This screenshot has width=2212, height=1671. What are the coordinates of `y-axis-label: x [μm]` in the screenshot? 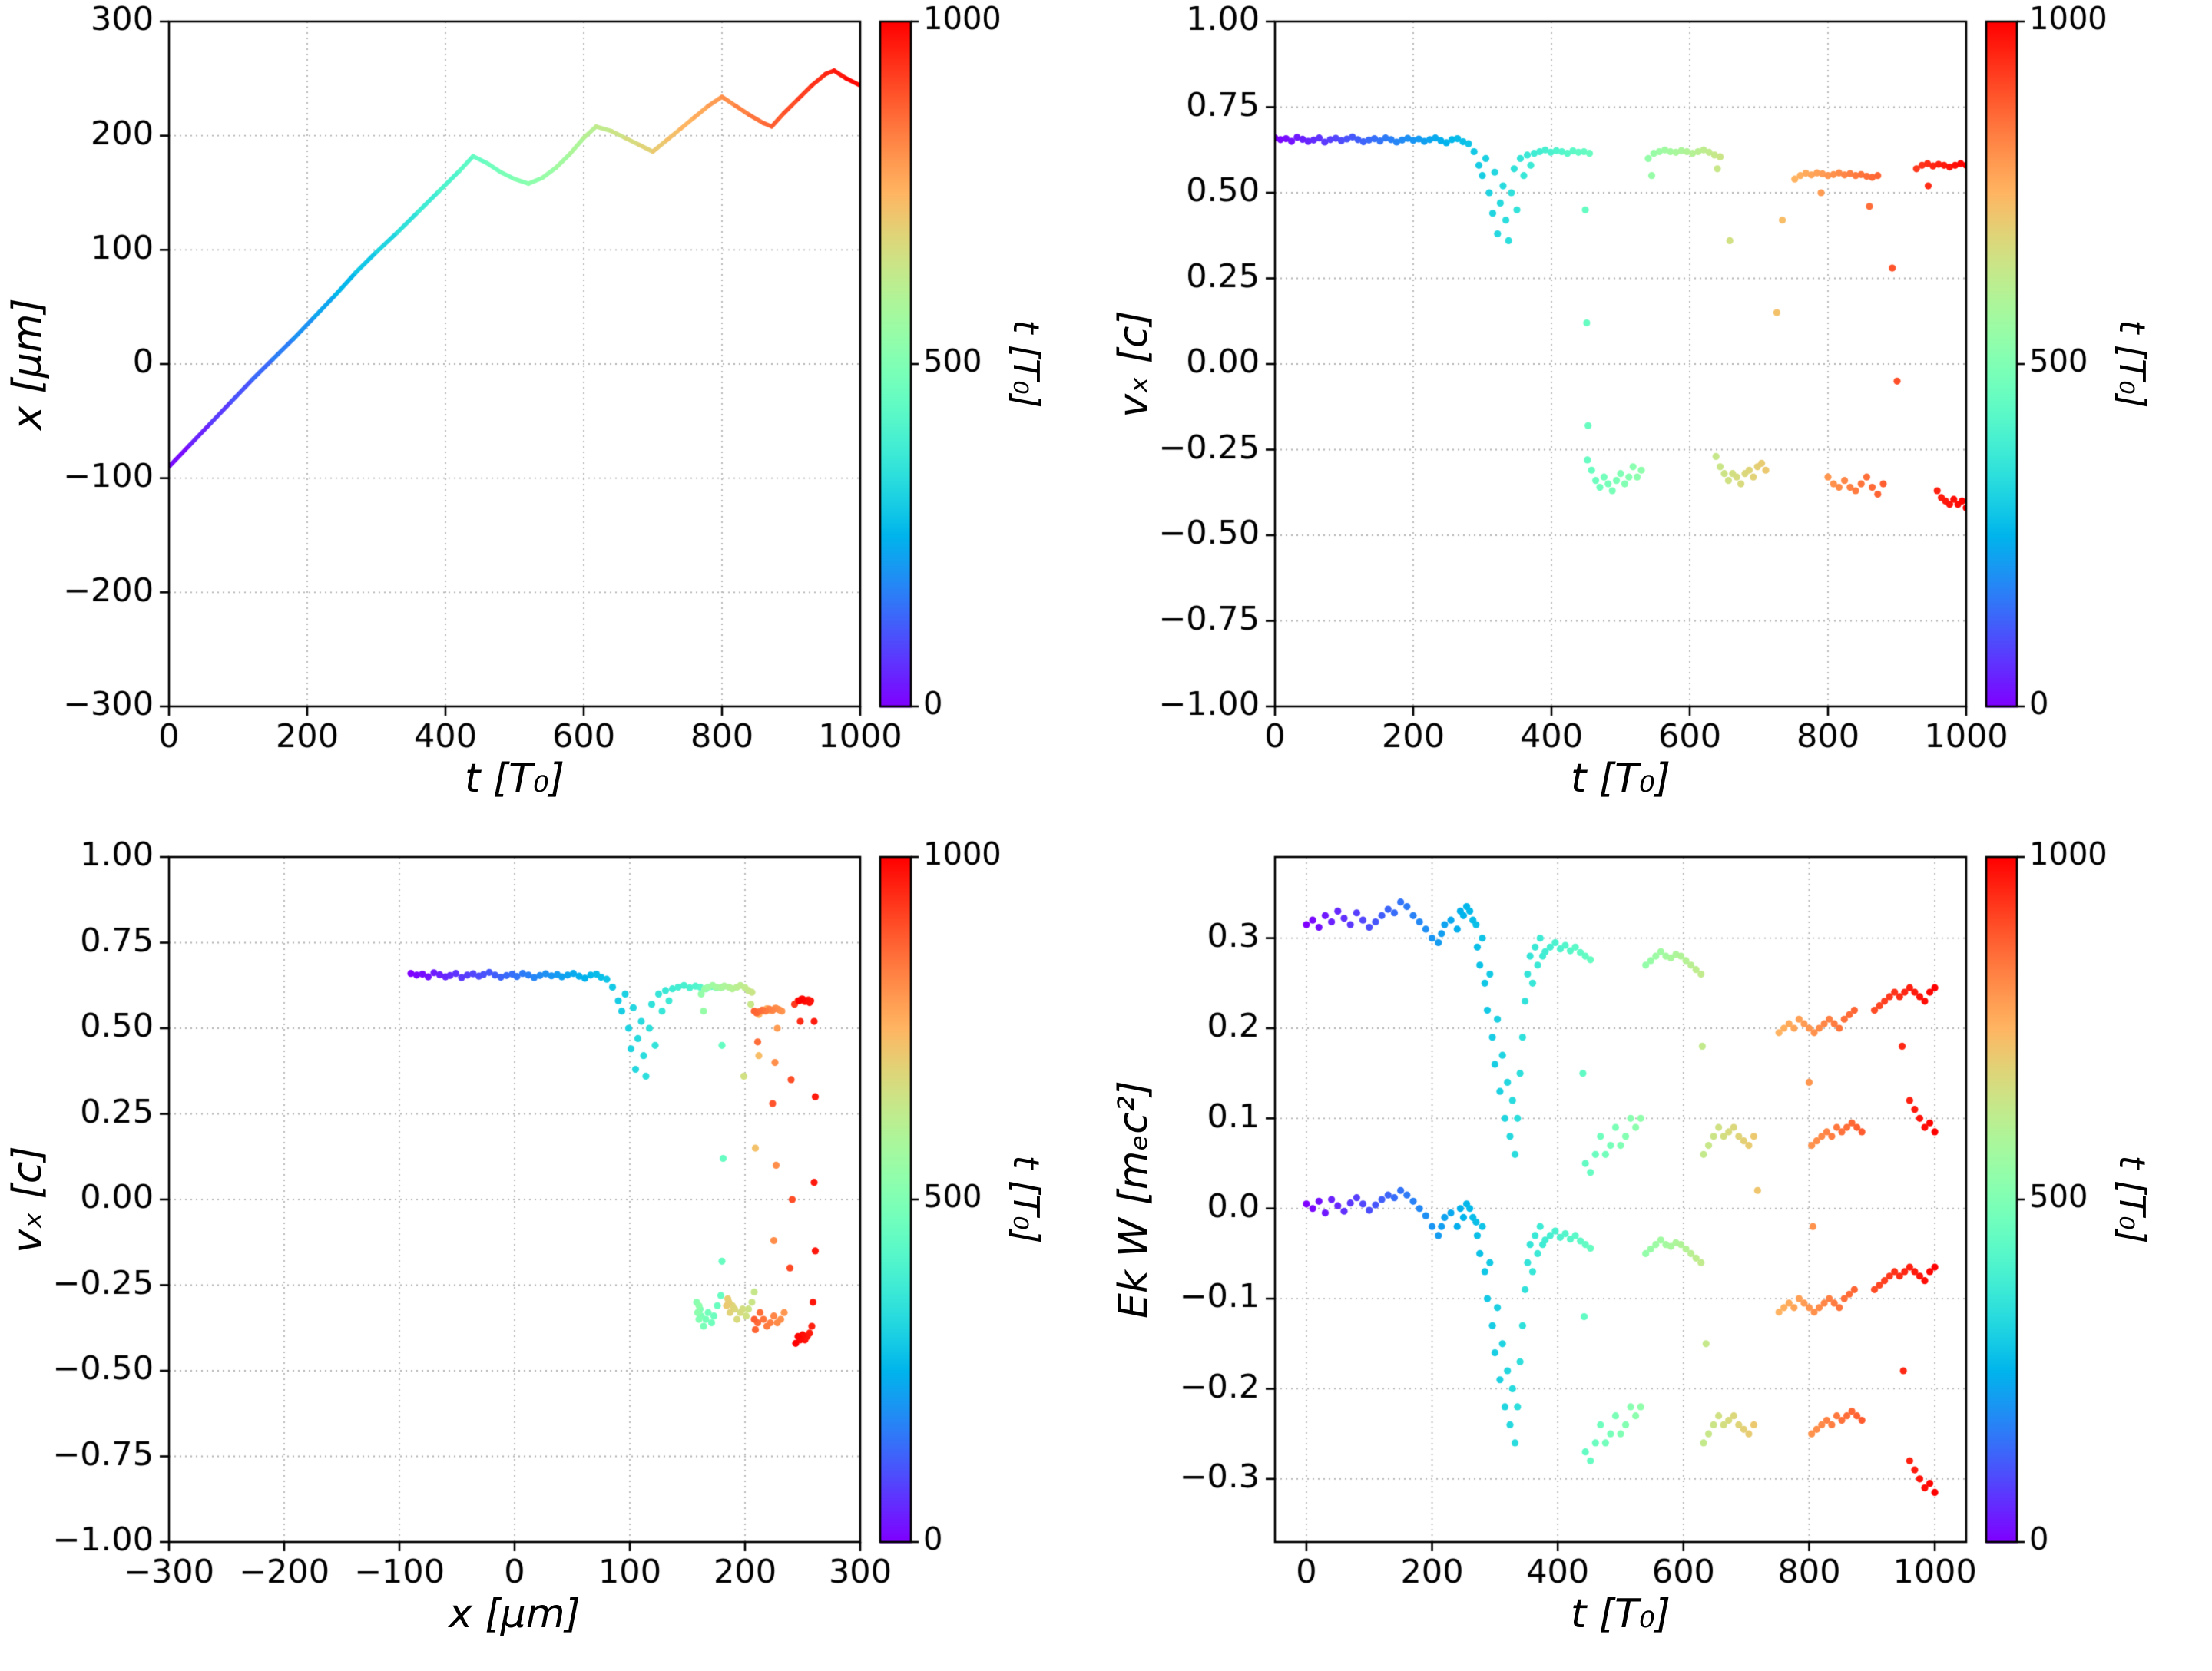 It's located at (28, 364).